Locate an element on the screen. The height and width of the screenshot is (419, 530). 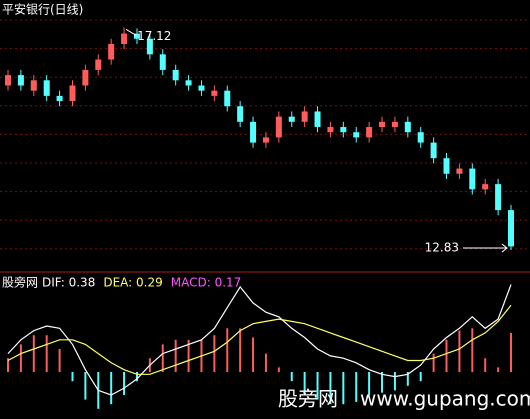
high-label: 17.12 is located at coordinates (154, 36).